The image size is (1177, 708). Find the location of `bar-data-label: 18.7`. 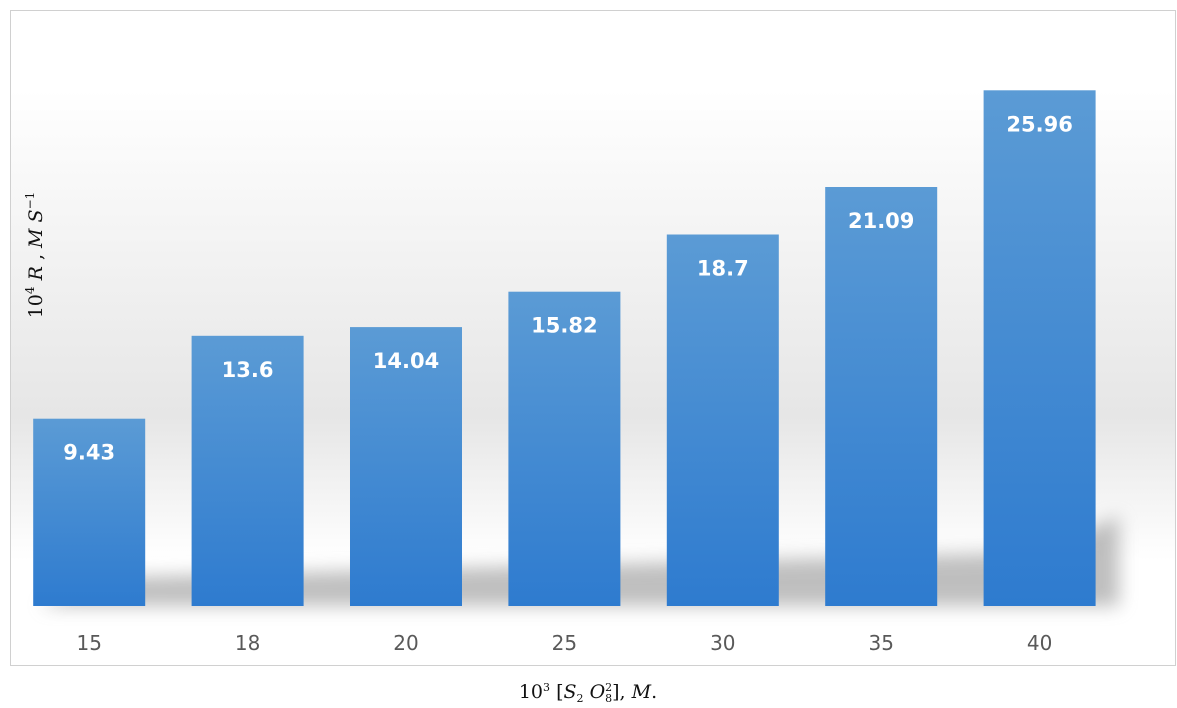

bar-data-label: 18.7 is located at coordinates (723, 269).